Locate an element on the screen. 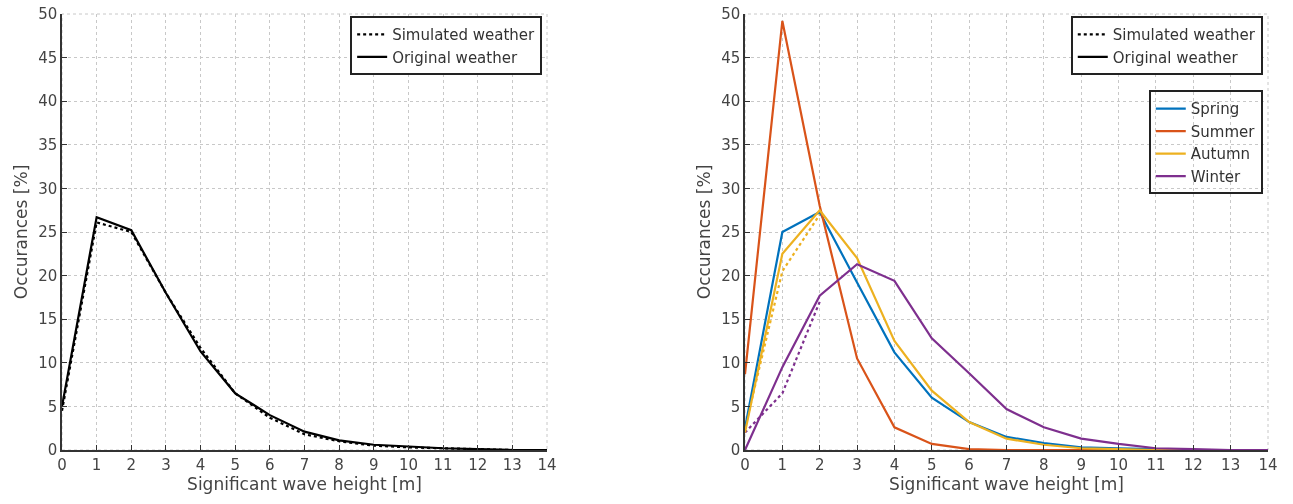 The width and height of the screenshot is (1293, 504). legend-label: Spring is located at coordinates (1215, 109).